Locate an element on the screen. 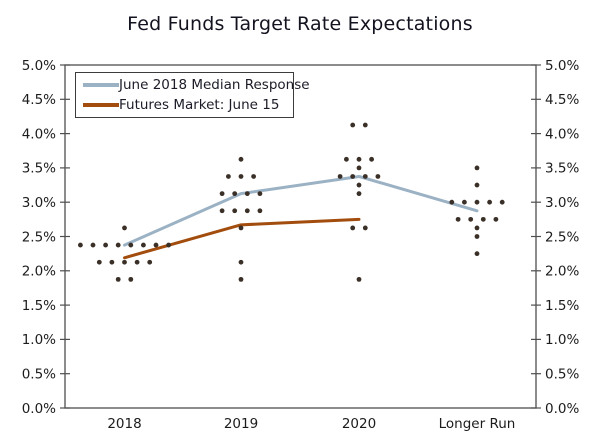 The width and height of the screenshot is (600, 441). y-axis-label-right: 3.5% is located at coordinates (562, 169).